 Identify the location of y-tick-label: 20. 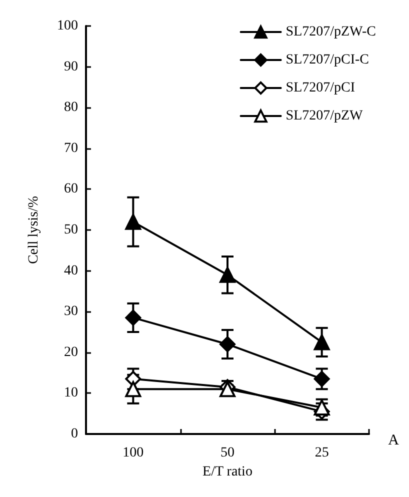
(71, 352).